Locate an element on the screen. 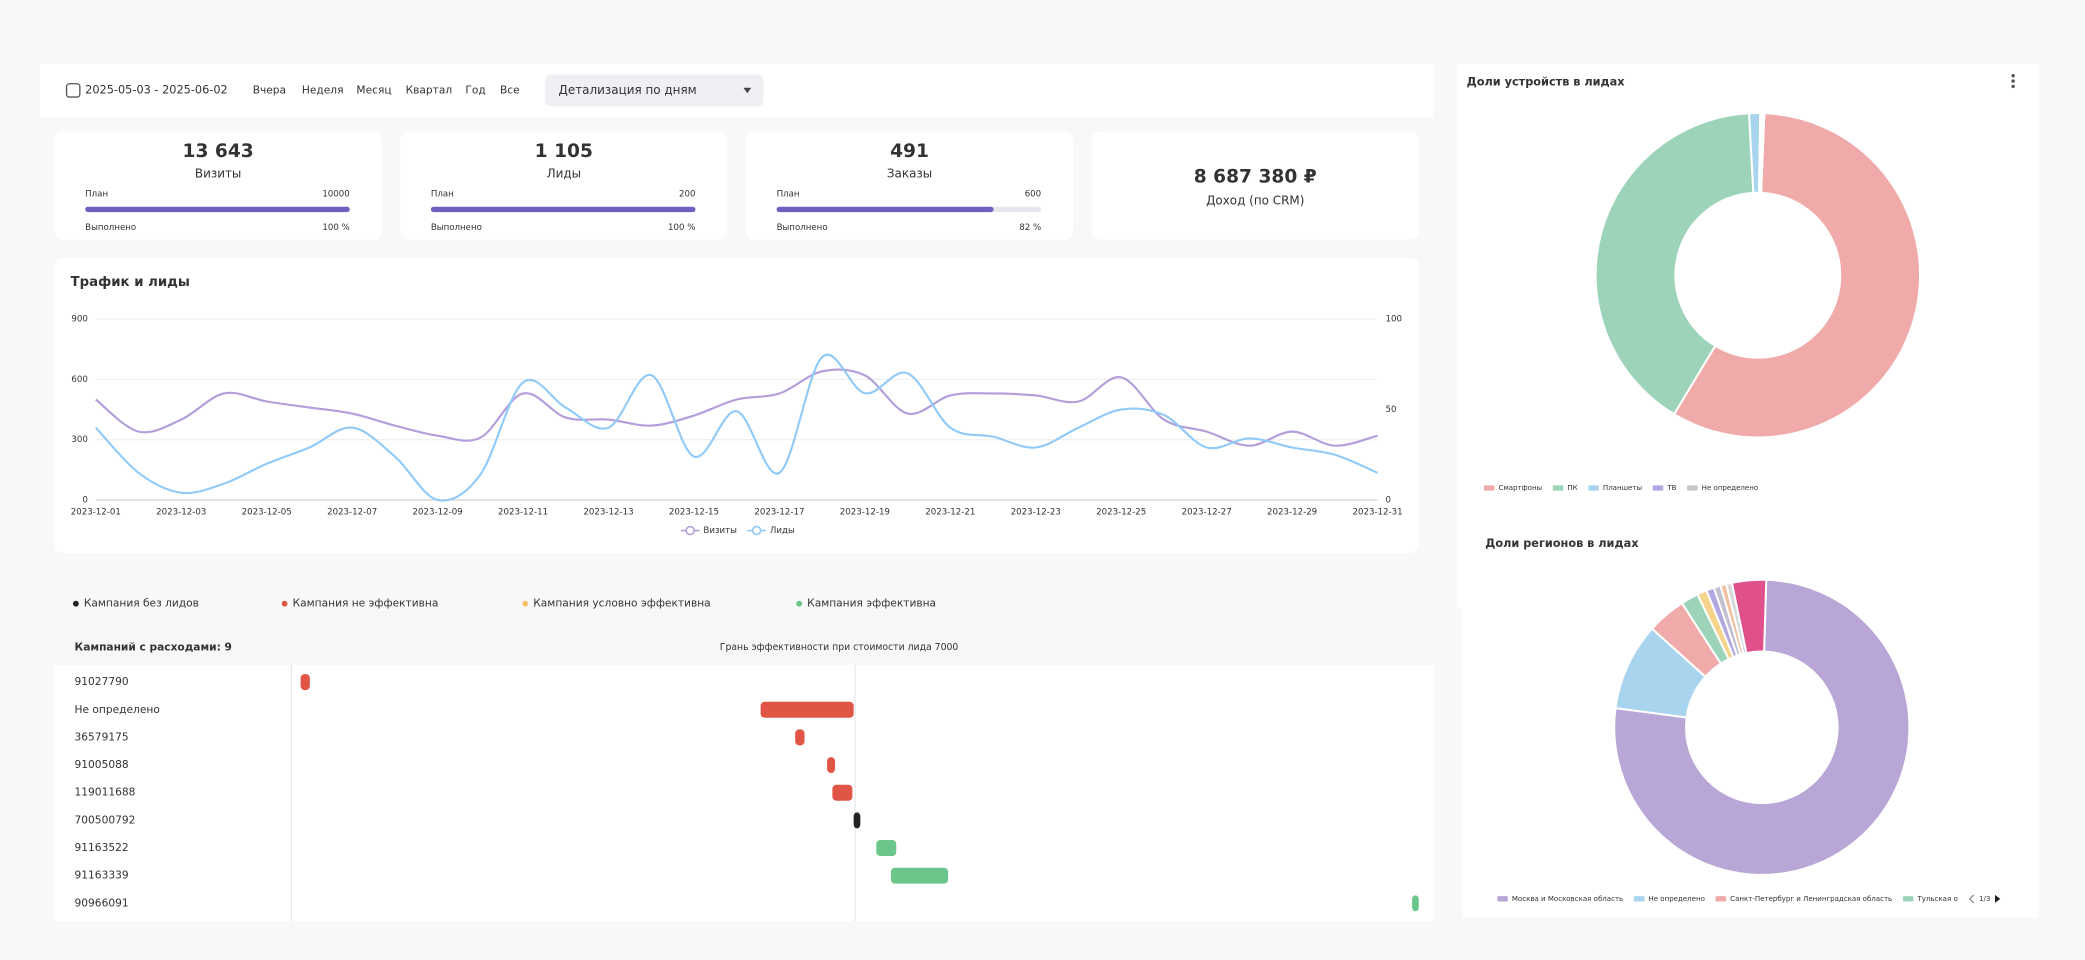 Image resolution: width=2085 pixels, height=960 pixels. kpi-label: Заказы is located at coordinates (909, 174).